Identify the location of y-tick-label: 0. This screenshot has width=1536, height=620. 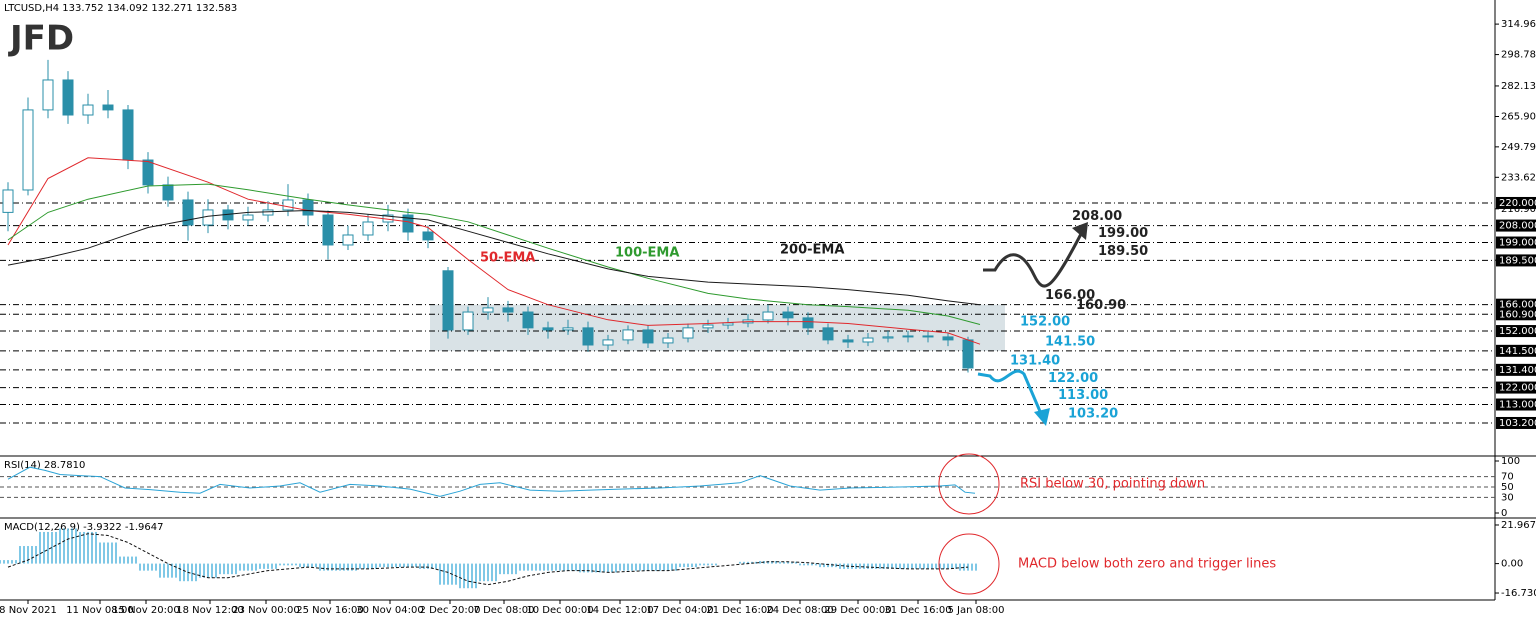
(1504, 513).